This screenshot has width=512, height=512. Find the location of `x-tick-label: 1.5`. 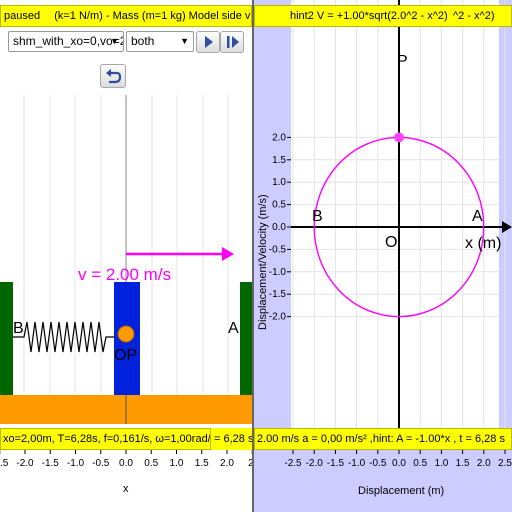

x-tick-label: 1.5 is located at coordinates (463, 463).